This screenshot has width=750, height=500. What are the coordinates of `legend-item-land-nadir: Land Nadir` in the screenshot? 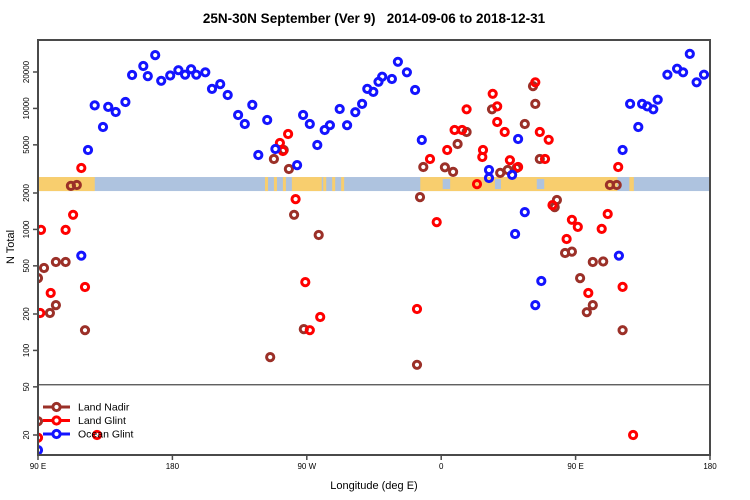 It's located at (86, 408).